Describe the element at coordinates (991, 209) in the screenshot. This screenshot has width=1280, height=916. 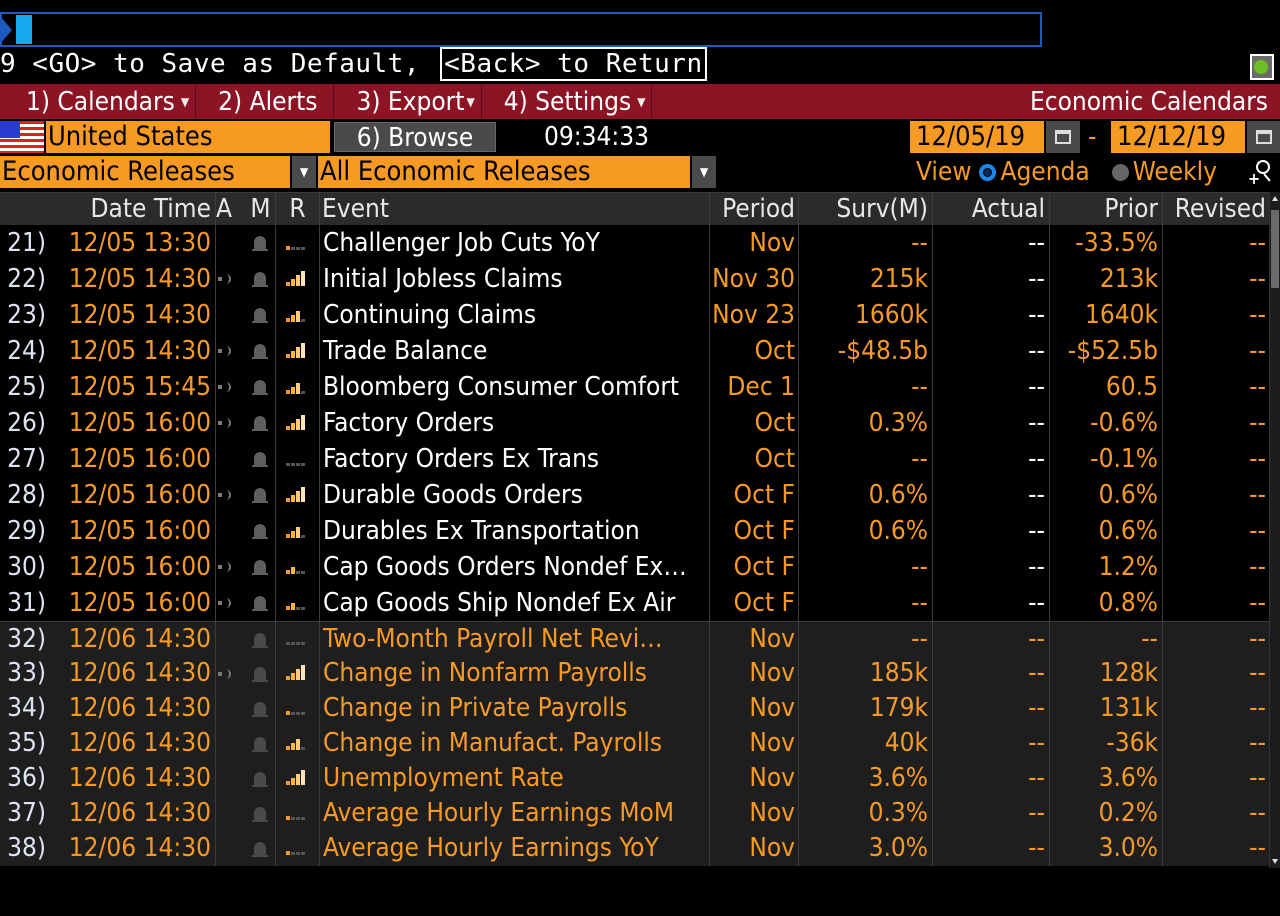
I see `header-actual: Actual` at that location.